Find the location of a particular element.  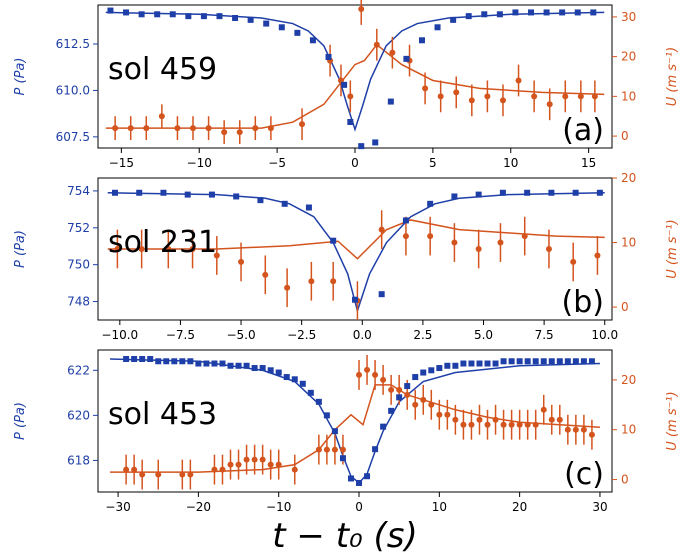

left-y-tick-label: 618 is located at coordinates (78, 460).